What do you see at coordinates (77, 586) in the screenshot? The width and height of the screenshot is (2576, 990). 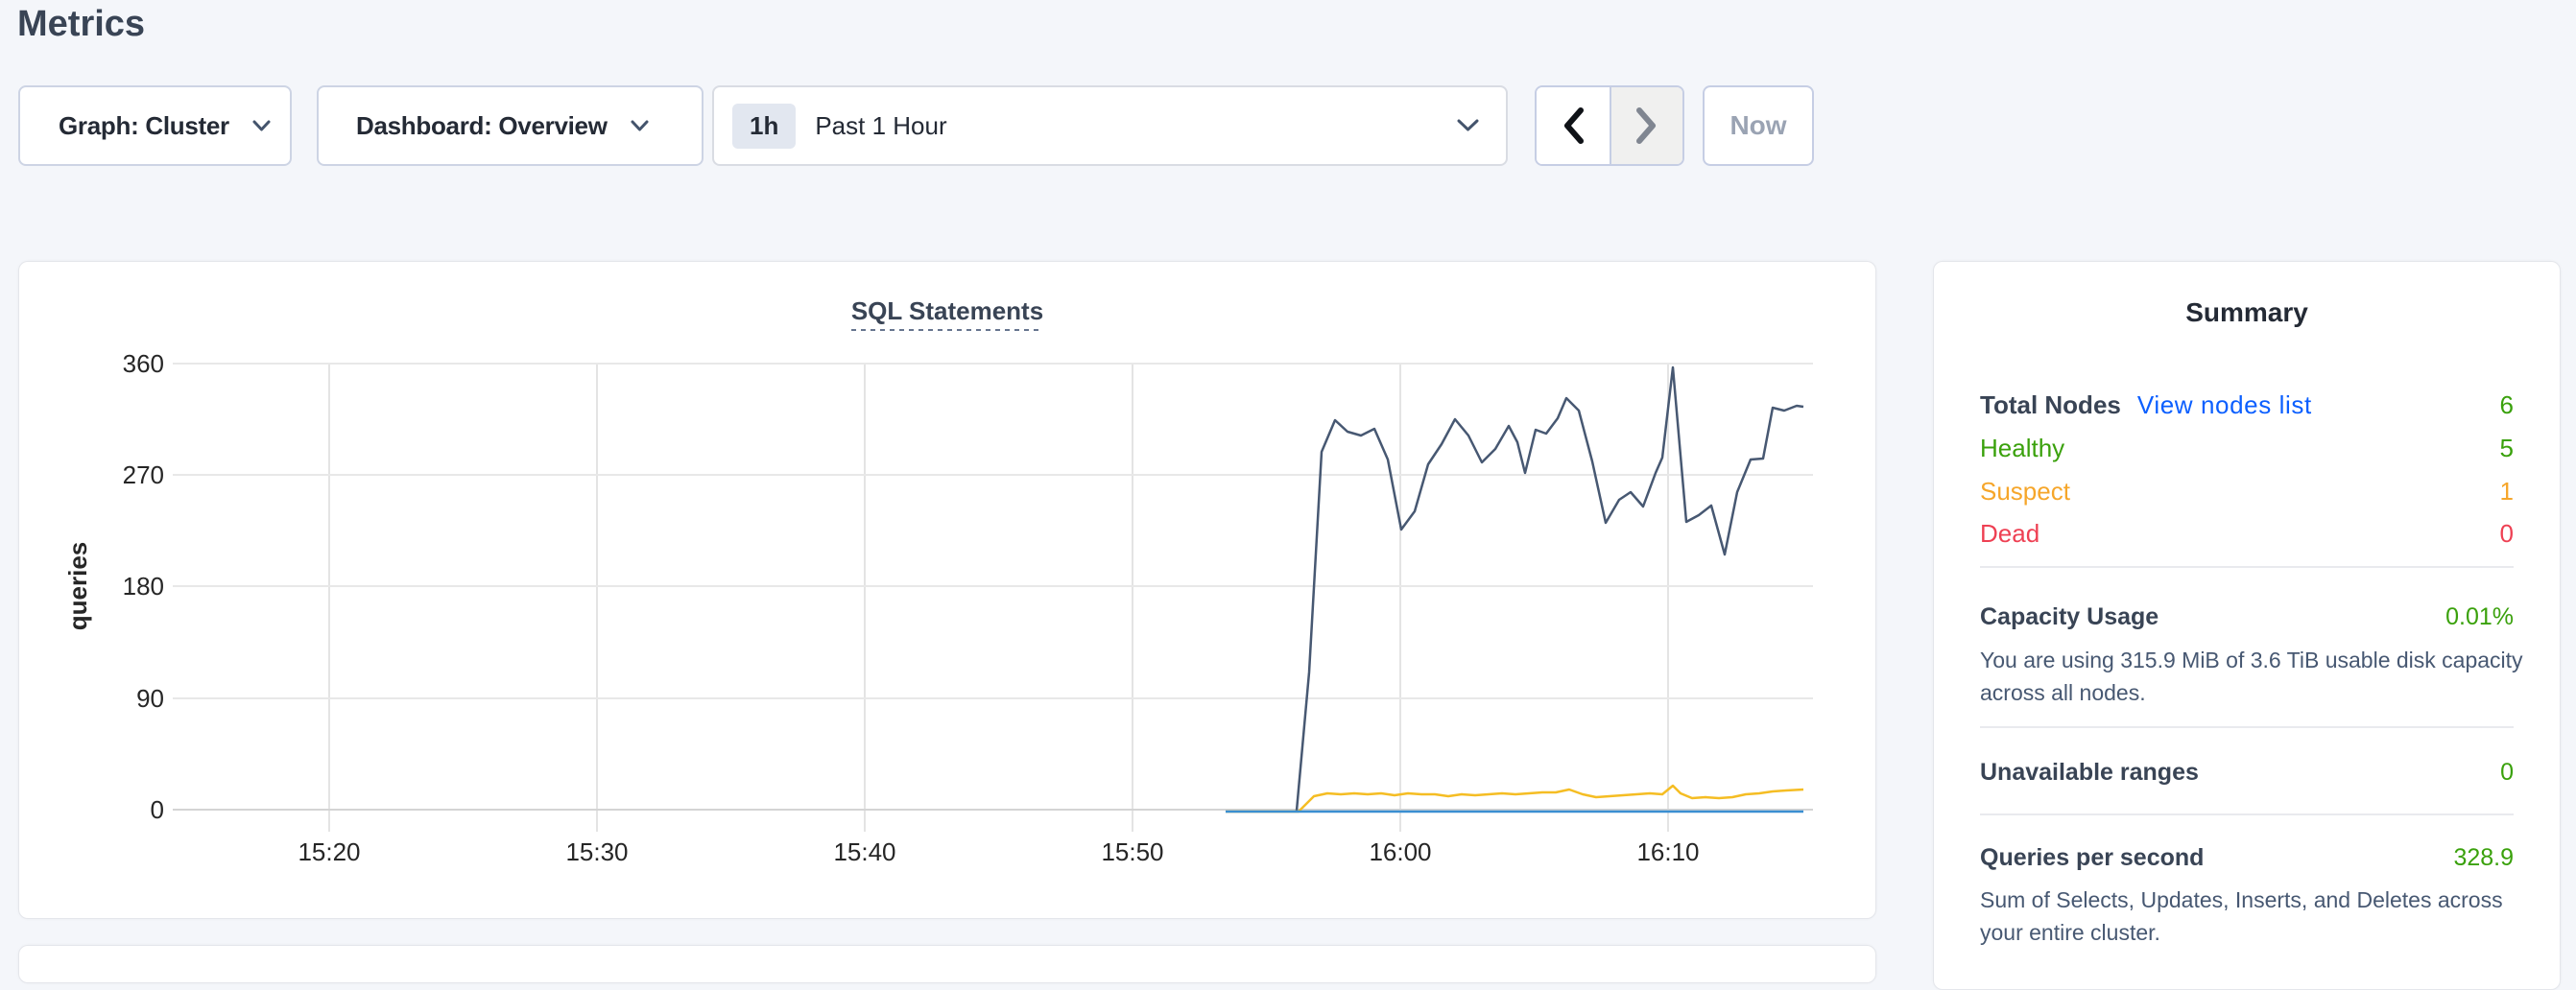 I see `svg-text: queries` at bounding box center [77, 586].